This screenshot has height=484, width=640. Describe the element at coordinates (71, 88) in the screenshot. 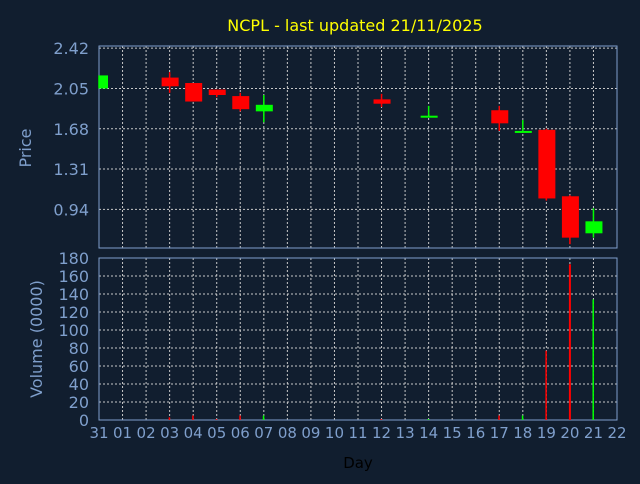

I see `price-tick-label: 2.05` at that location.